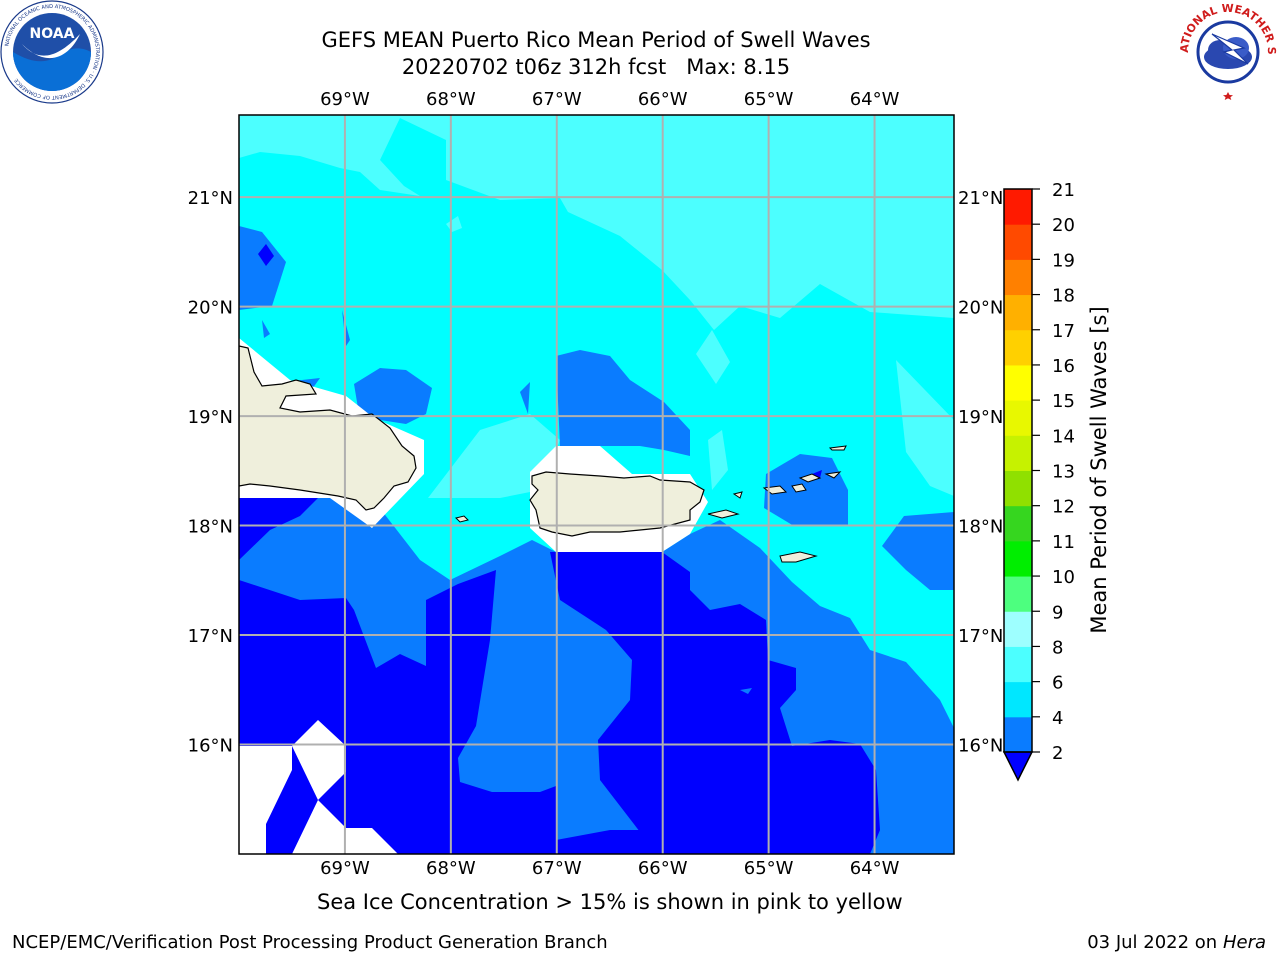 The height and width of the screenshot is (960, 1280). What do you see at coordinates (1063, 542) in the screenshot?
I see `colorbar-tick-label: 11` at bounding box center [1063, 542].